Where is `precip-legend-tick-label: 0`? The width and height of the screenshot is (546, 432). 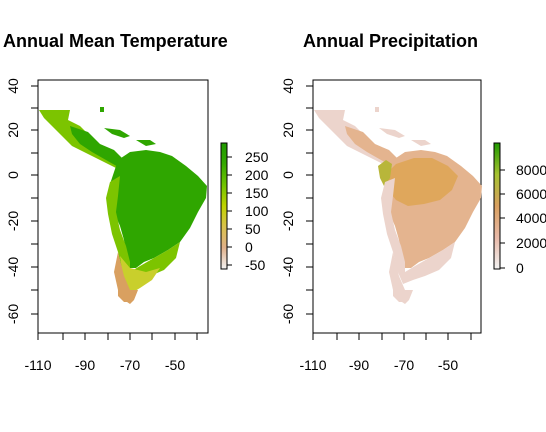 precip-legend-tick-label: 0 is located at coordinates (520, 268).